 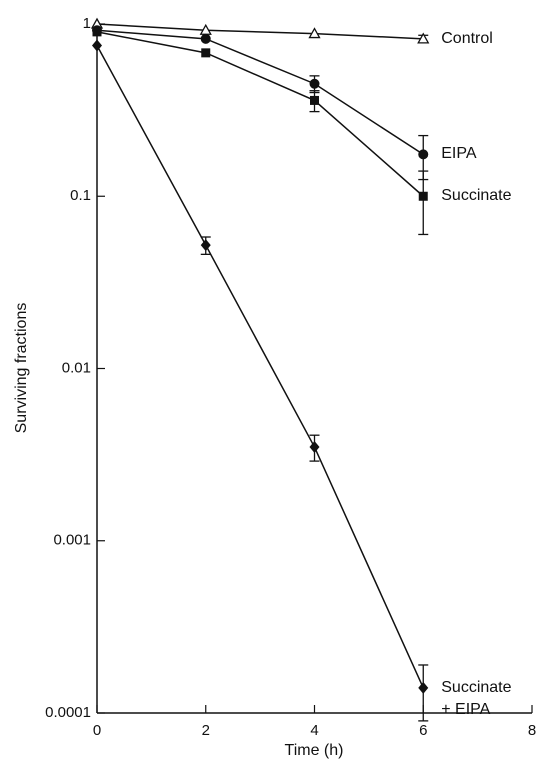 I want to click on series-label-text: Control, so click(x=467, y=38).